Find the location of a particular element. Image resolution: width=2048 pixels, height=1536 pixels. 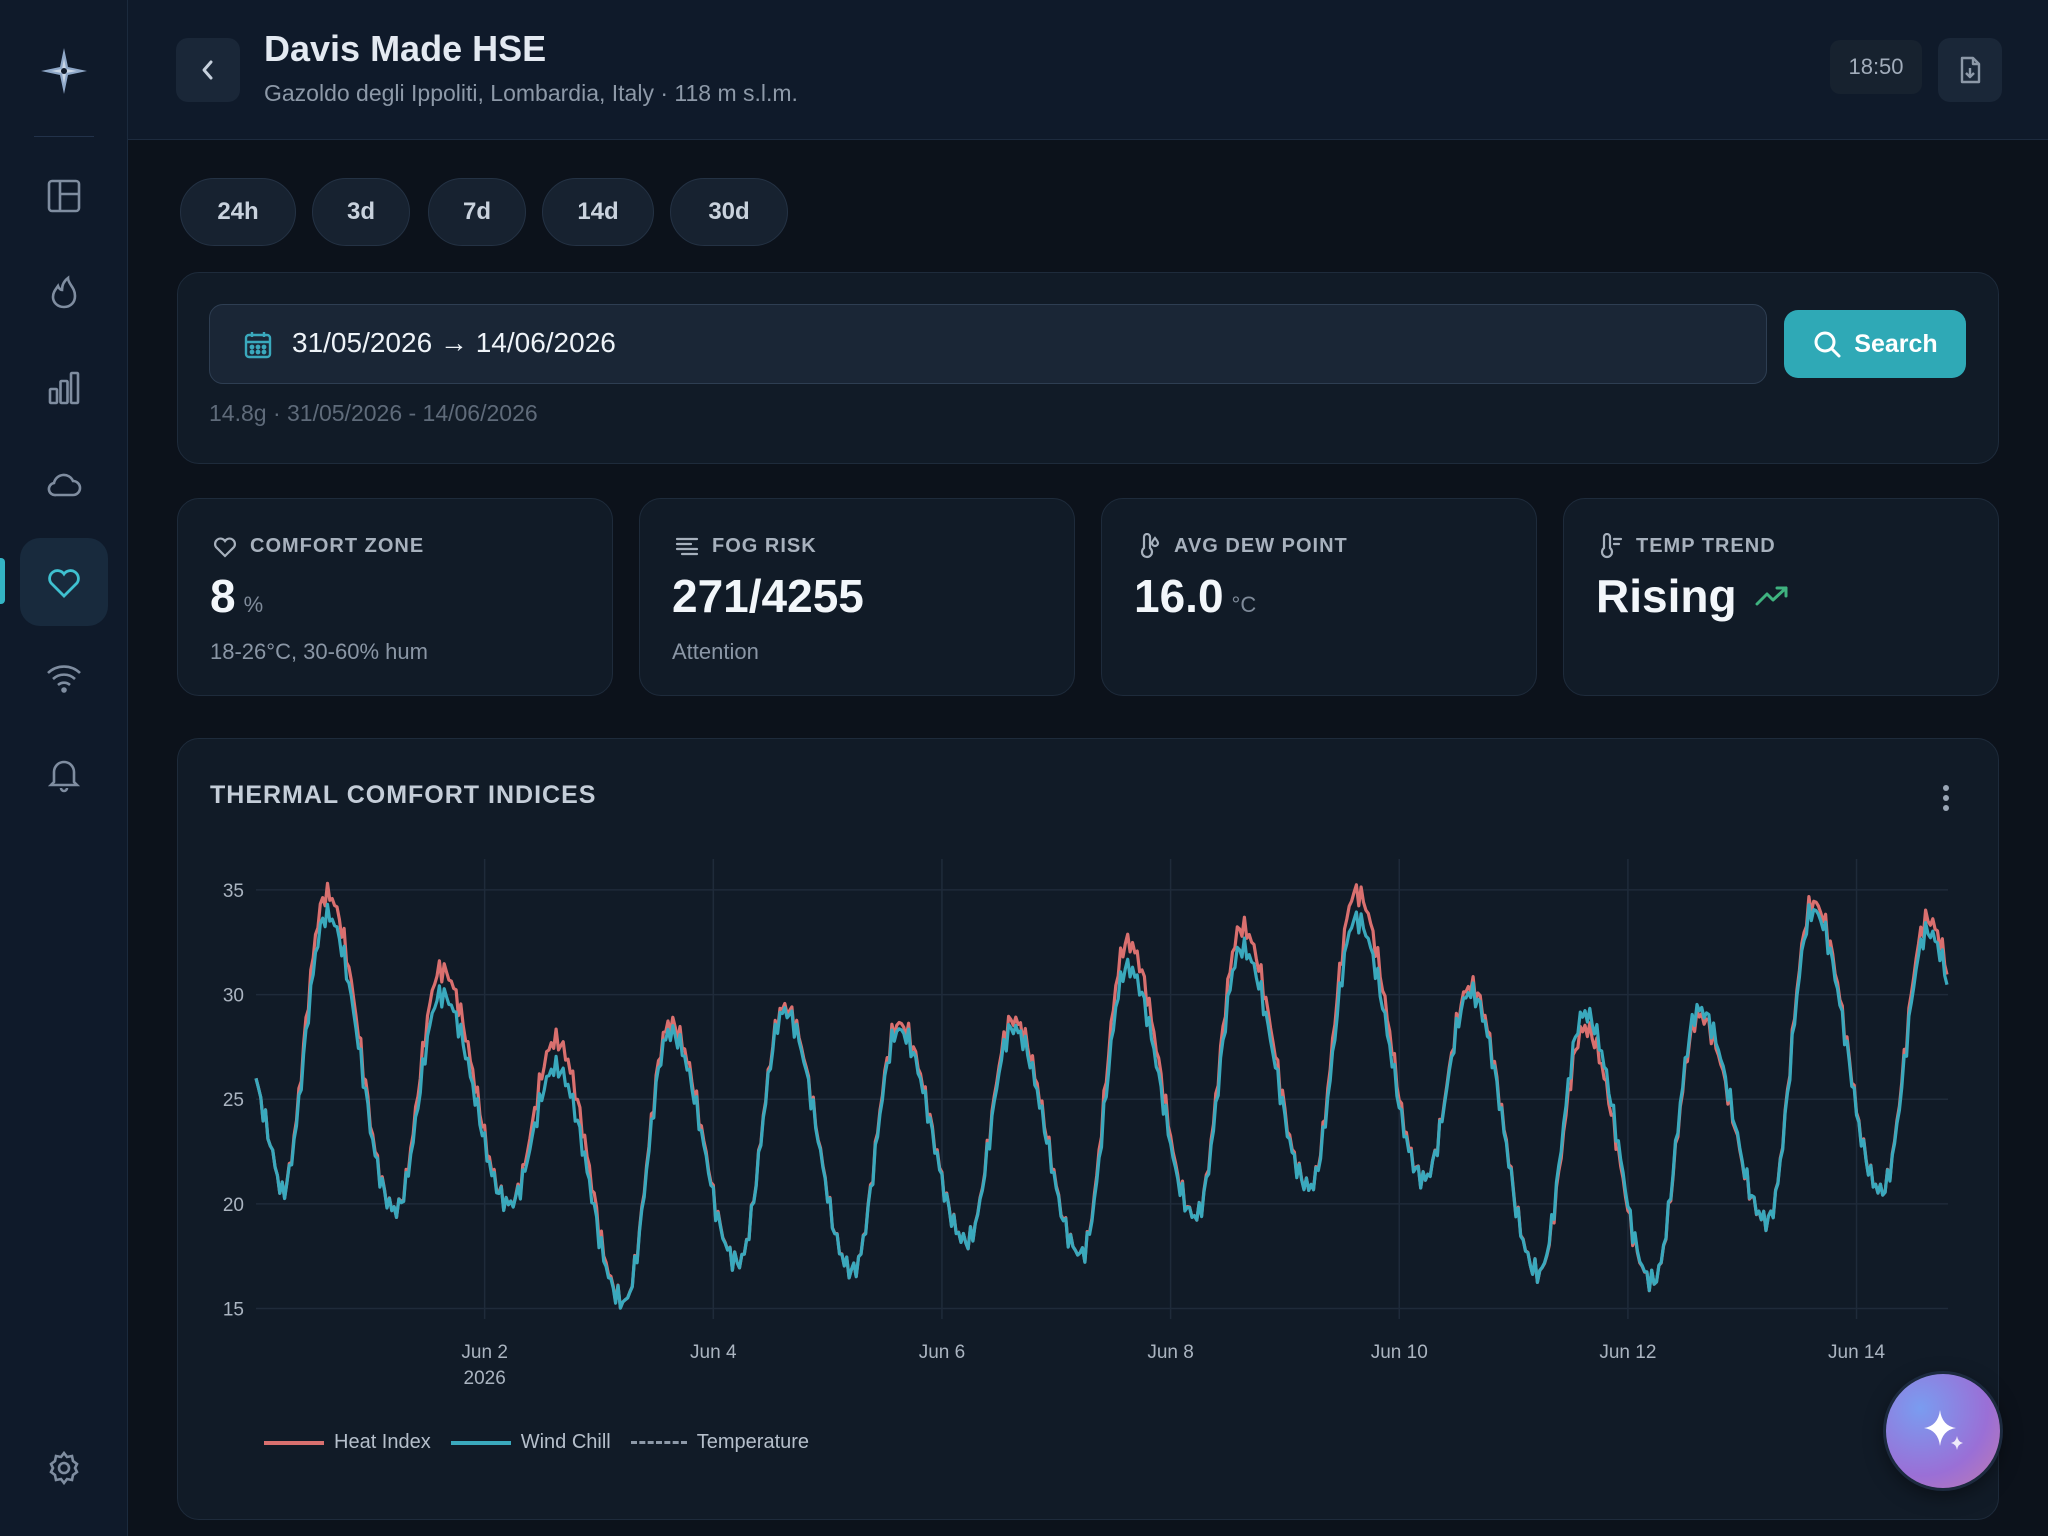

chart-title: THERMAL COMFORT INDICES is located at coordinates (403, 795).